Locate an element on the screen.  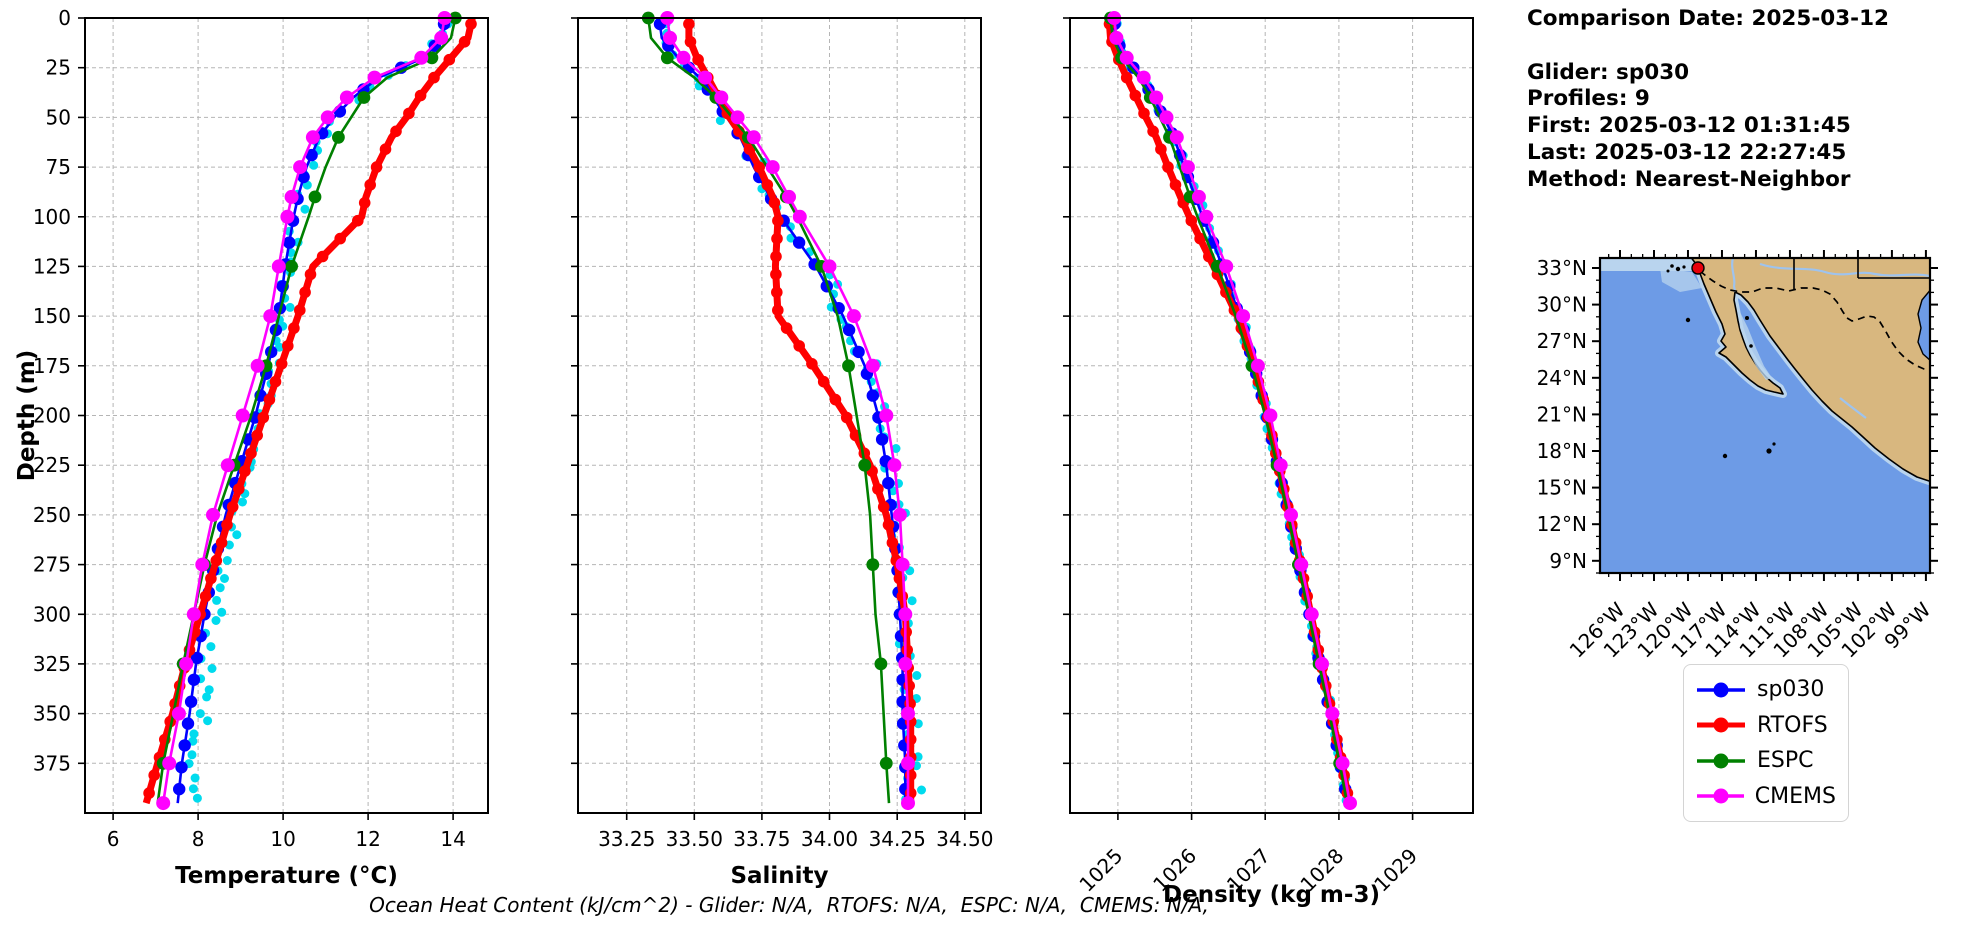
map-lat-label: 24°N is located at coordinates (1562, 378).